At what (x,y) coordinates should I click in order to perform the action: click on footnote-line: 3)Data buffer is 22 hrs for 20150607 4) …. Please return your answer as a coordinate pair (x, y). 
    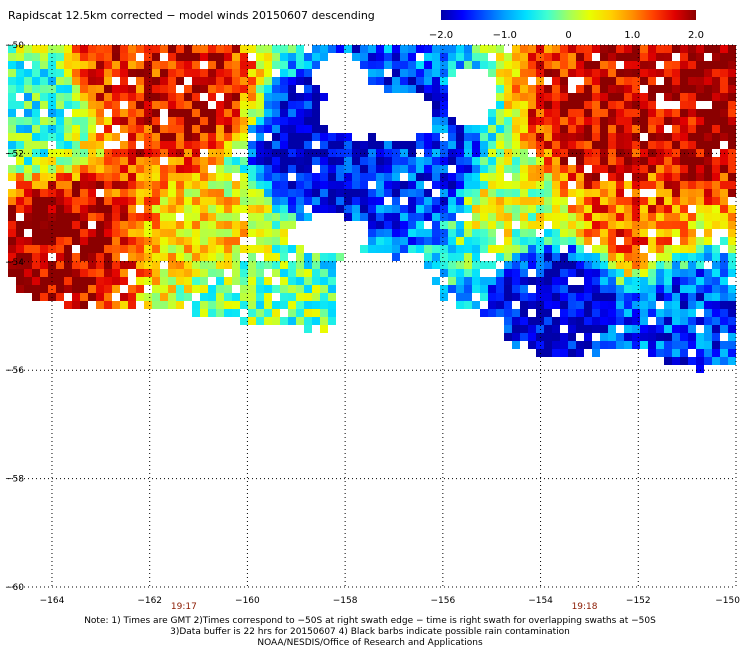
    Looking at the image, I should click on (370, 632).